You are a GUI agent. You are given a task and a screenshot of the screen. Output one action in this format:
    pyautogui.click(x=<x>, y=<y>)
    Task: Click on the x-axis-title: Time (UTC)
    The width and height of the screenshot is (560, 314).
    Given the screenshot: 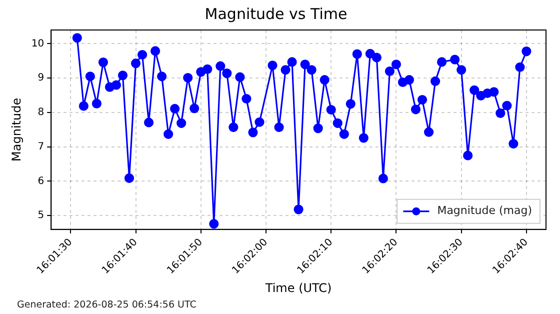 What is the action you would take?
    pyautogui.click(x=298, y=287)
    